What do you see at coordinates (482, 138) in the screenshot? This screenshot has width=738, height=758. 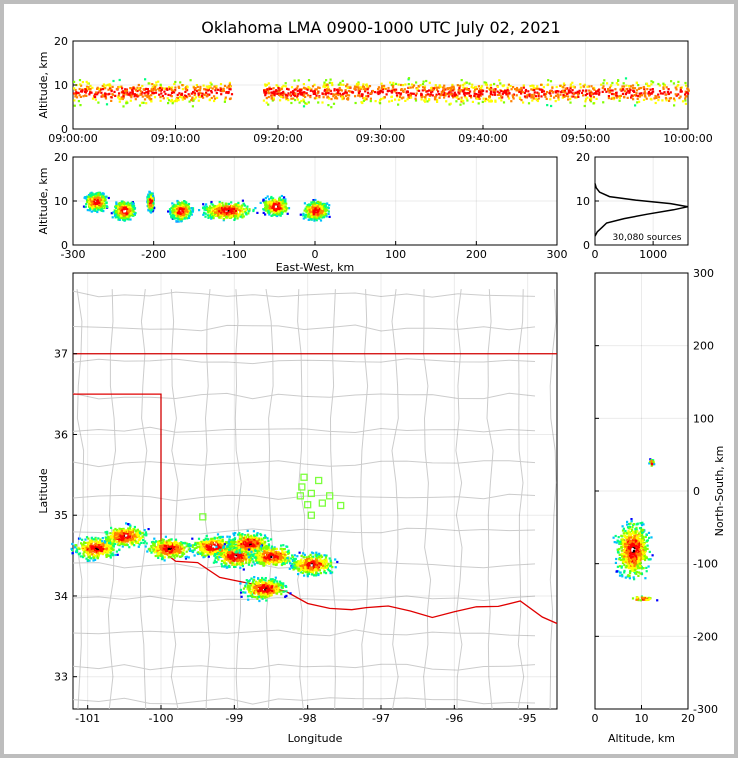 I see `time-height-xtick-label: 09:40:00` at bounding box center [482, 138].